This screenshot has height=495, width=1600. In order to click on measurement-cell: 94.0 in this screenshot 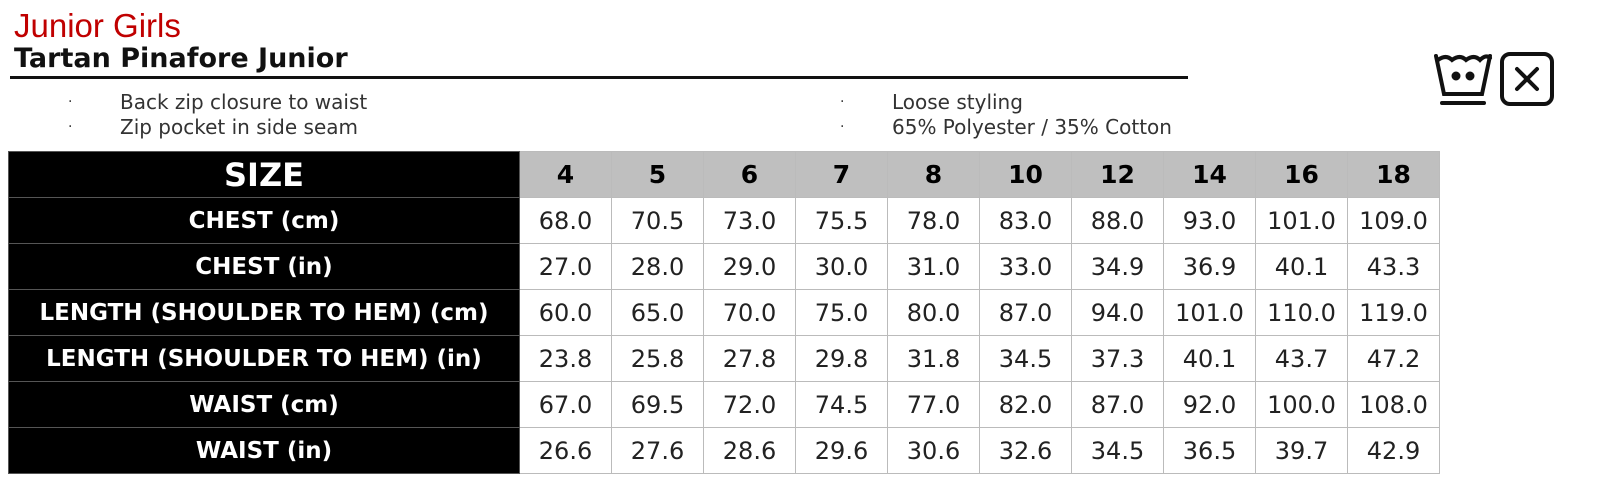, I will do `click(1117, 312)`.